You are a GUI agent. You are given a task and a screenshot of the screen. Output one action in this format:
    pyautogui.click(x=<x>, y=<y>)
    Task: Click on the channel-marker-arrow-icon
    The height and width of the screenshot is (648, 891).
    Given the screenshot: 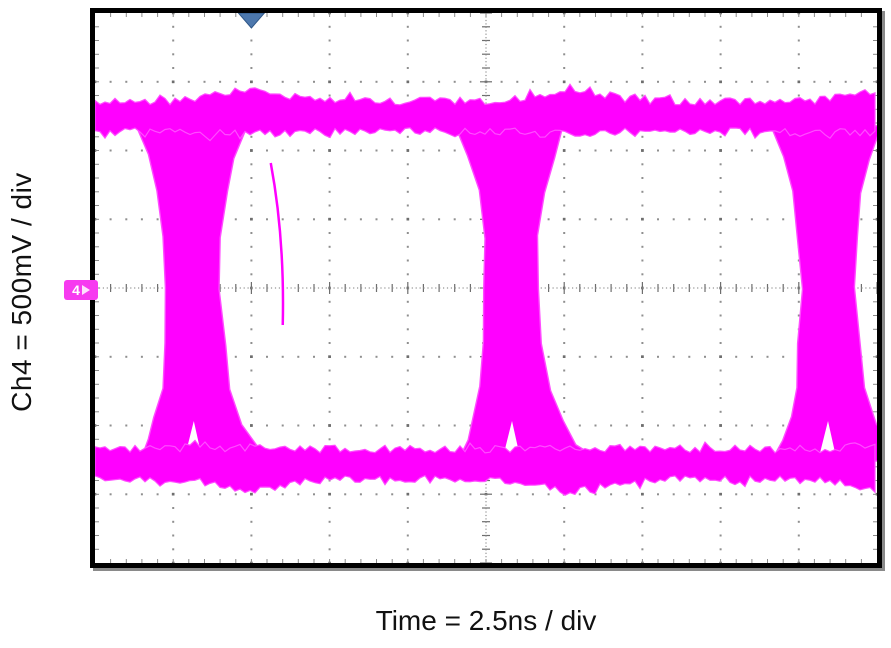 What is the action you would take?
    pyautogui.click(x=85, y=290)
    